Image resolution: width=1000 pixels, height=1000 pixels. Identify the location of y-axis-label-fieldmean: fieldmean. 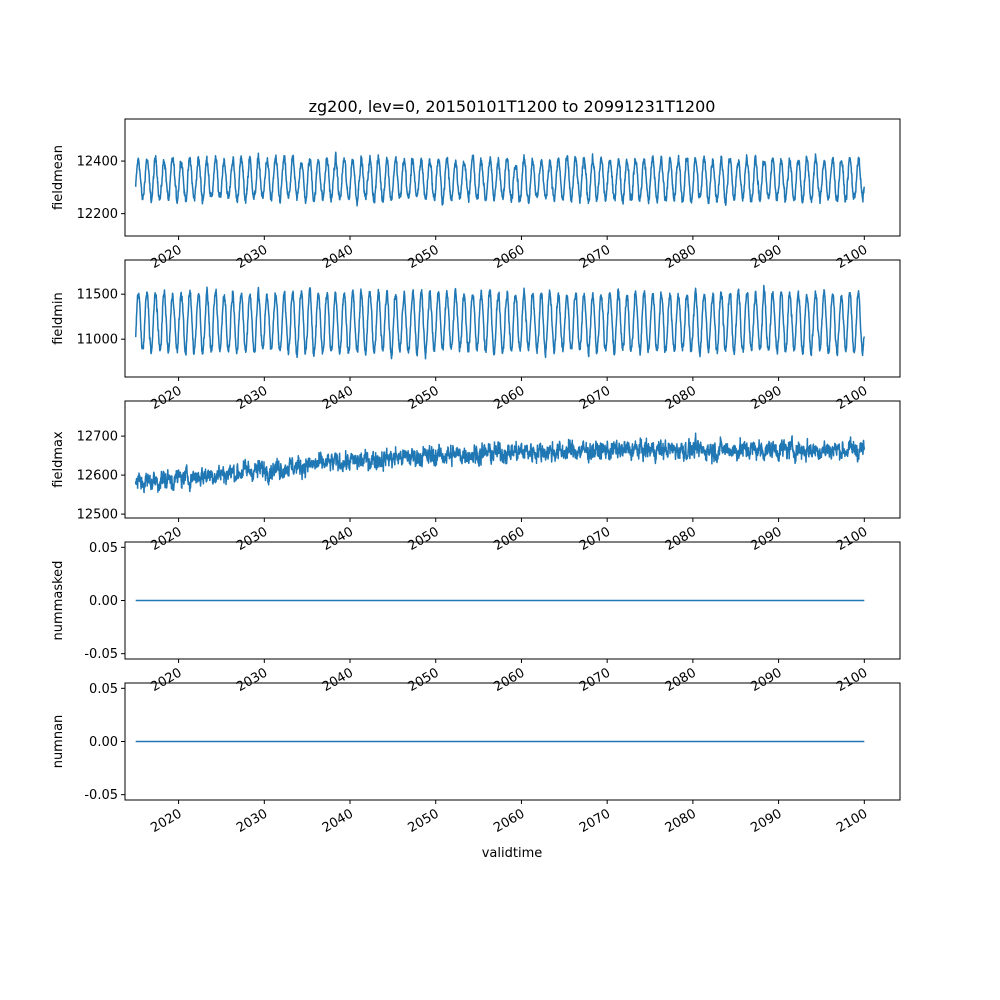
(58, 177).